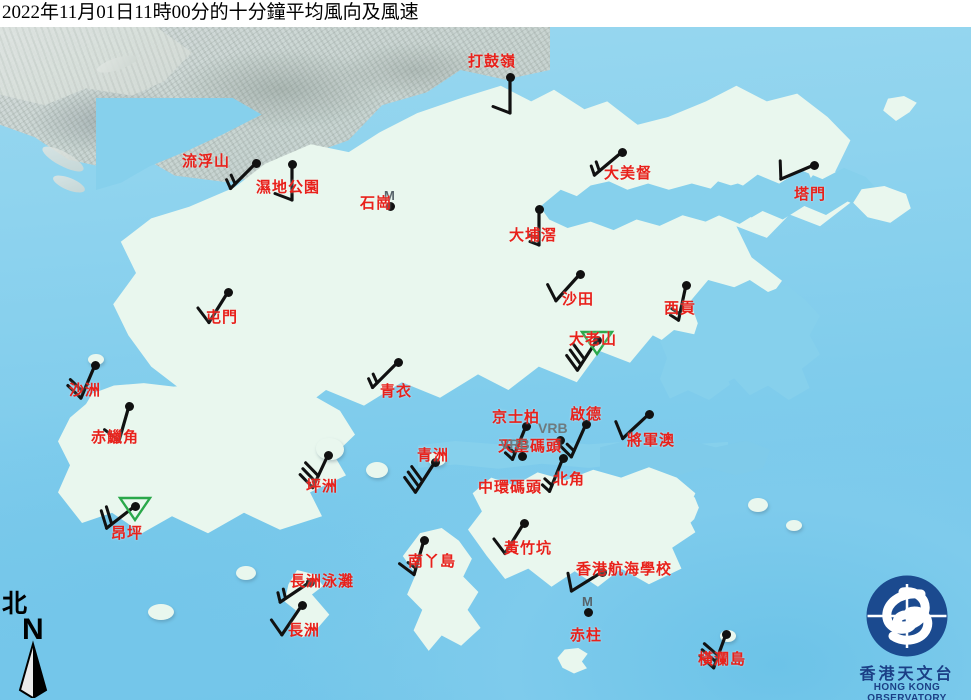  What do you see at coordinates (628, 174) in the screenshot?
I see `station-label: 大美督` at bounding box center [628, 174].